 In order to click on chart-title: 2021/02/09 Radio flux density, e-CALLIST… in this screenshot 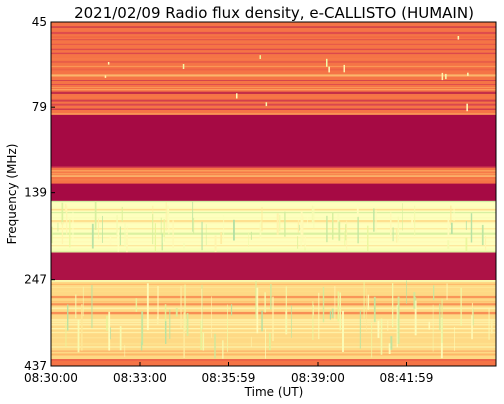, I will do `click(274, 13)`.